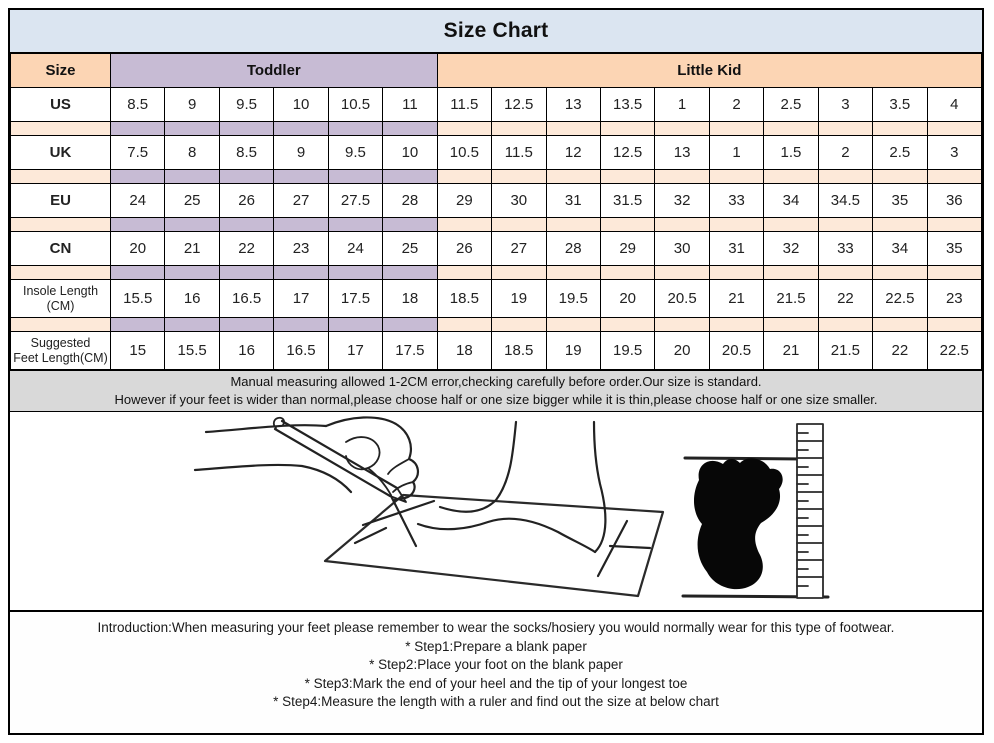 Image resolution: width=994 pixels, height=743 pixels. Describe the element at coordinates (954, 152) in the screenshot. I see `size-value-cell: 3` at that location.